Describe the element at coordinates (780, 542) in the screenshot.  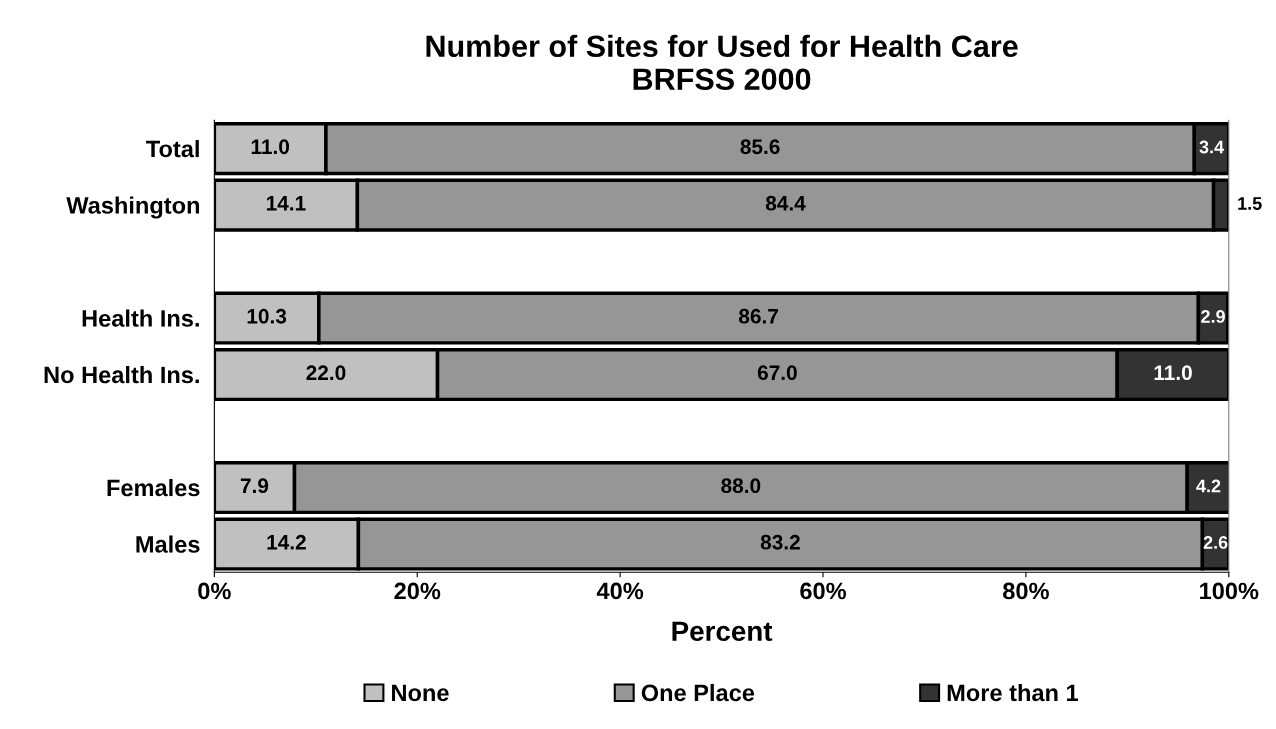
I see `data-label: 83.2` at that location.